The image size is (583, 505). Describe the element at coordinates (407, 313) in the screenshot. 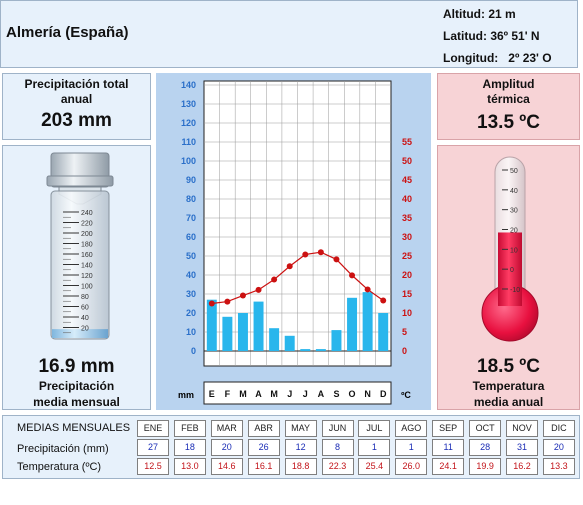

I see `right-axis-tick-label: 10` at that location.